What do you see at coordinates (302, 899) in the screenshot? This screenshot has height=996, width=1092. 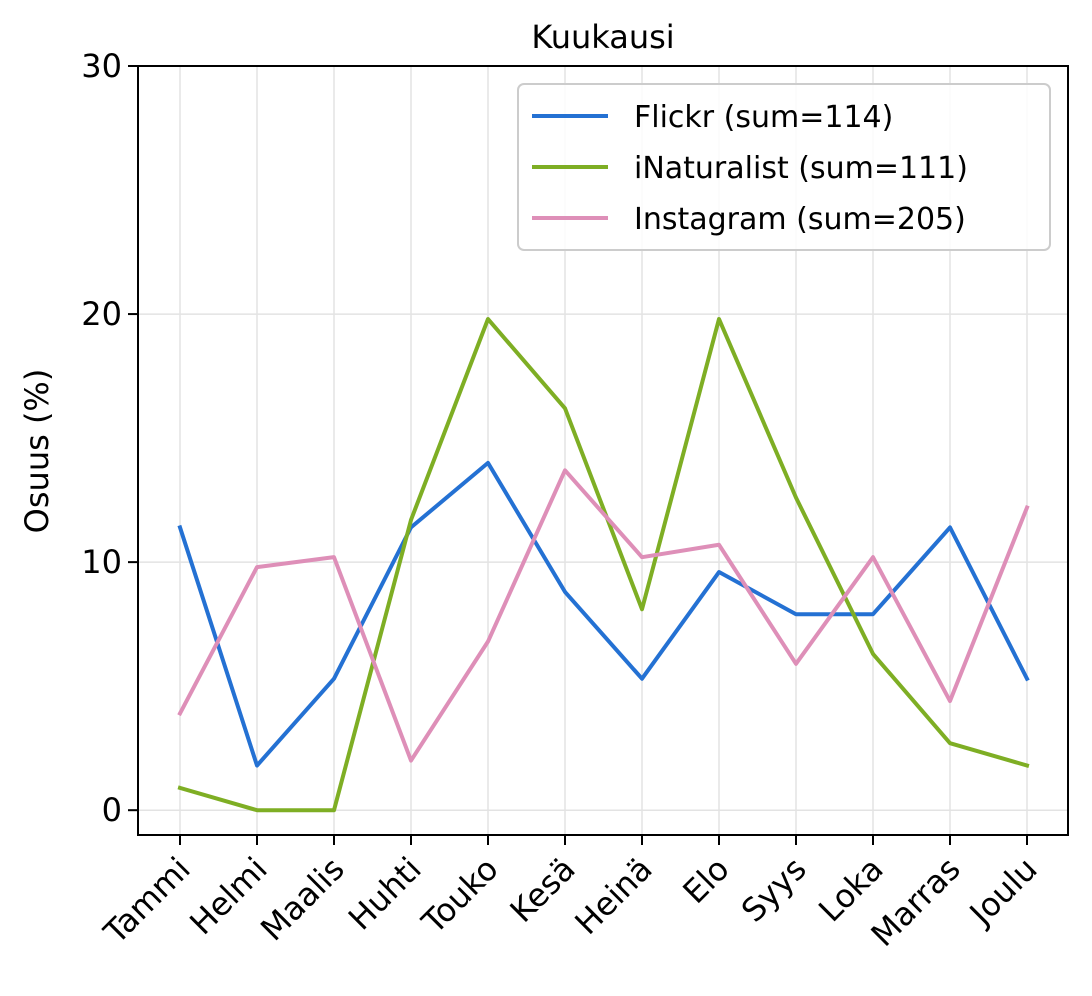 I see `x-tick-label: Maalis` at bounding box center [302, 899].